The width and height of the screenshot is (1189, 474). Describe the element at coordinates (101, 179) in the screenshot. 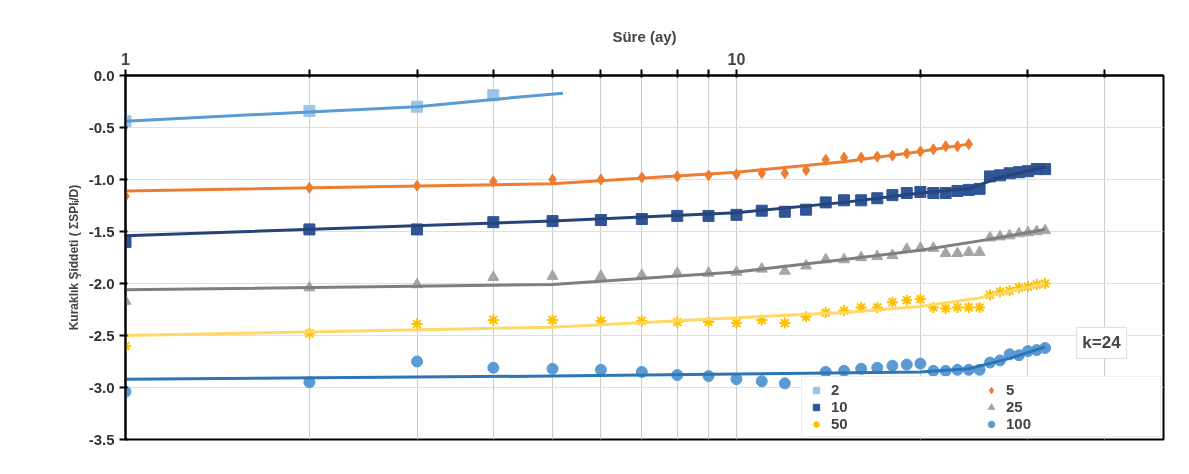

I see `y-tick-label: -1.0` at that location.